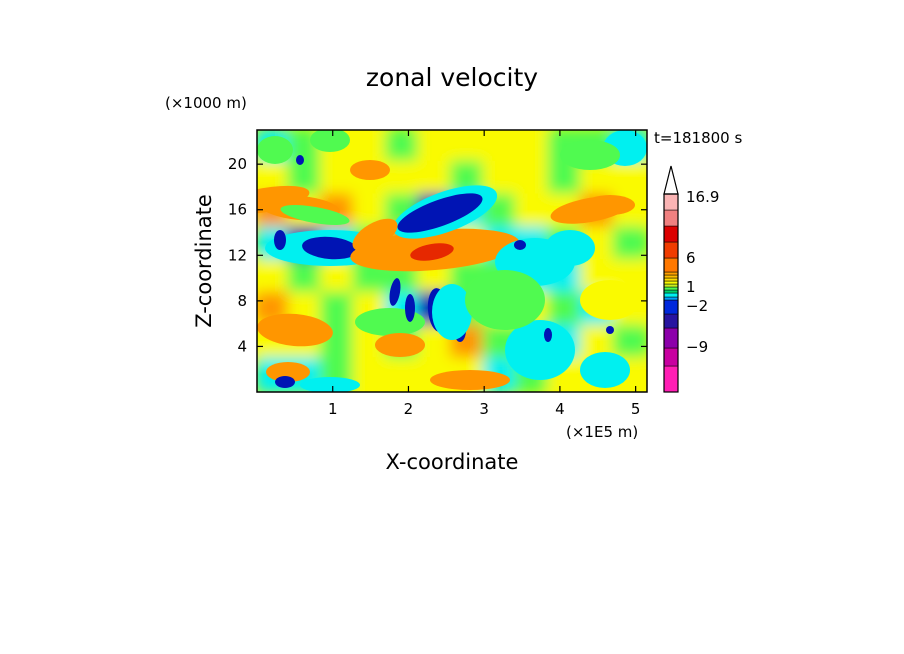 This screenshot has width=904, height=654. What do you see at coordinates (452, 77) in the screenshot?
I see `chart-title: zonal velocity` at bounding box center [452, 77].